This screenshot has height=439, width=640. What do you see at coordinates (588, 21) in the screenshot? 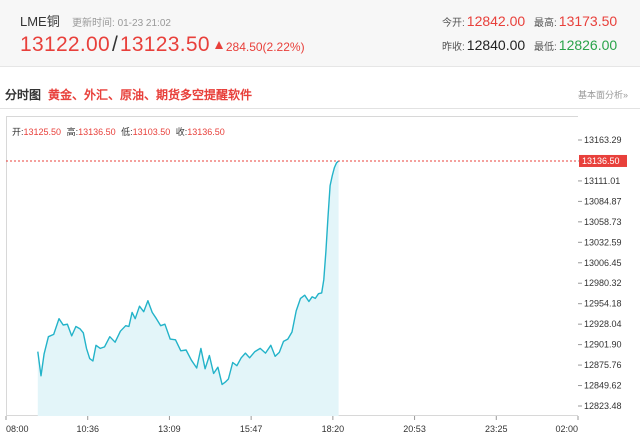
I see `high-value: 13173.50` at bounding box center [588, 21].